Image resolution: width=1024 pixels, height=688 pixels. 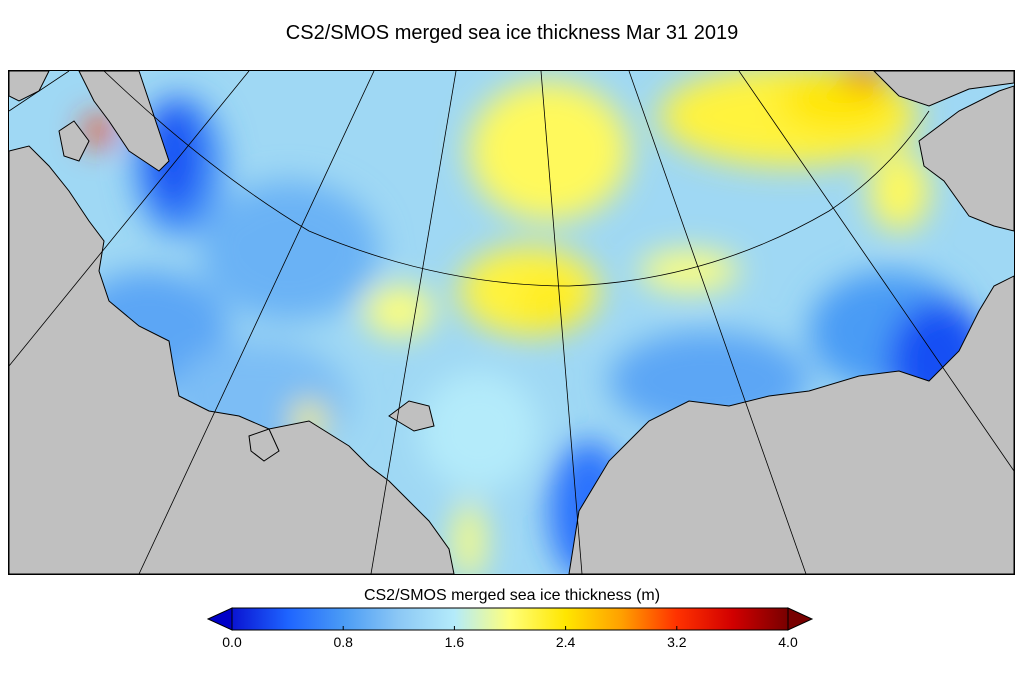 I want to click on colorbar-tick-label: 1.6, so click(x=454, y=642).